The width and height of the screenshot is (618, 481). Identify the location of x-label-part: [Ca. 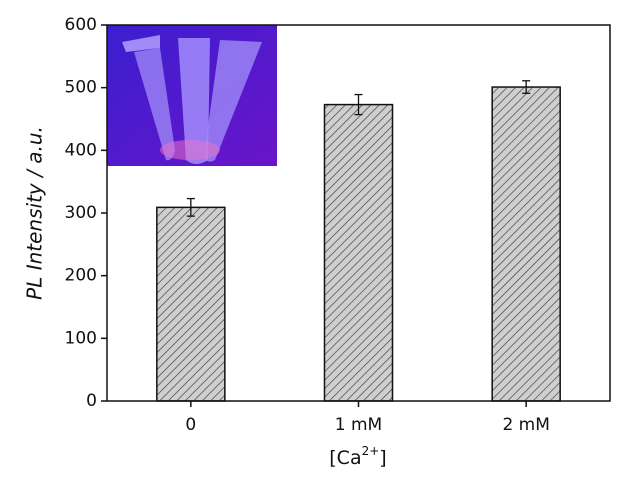
(345, 458).